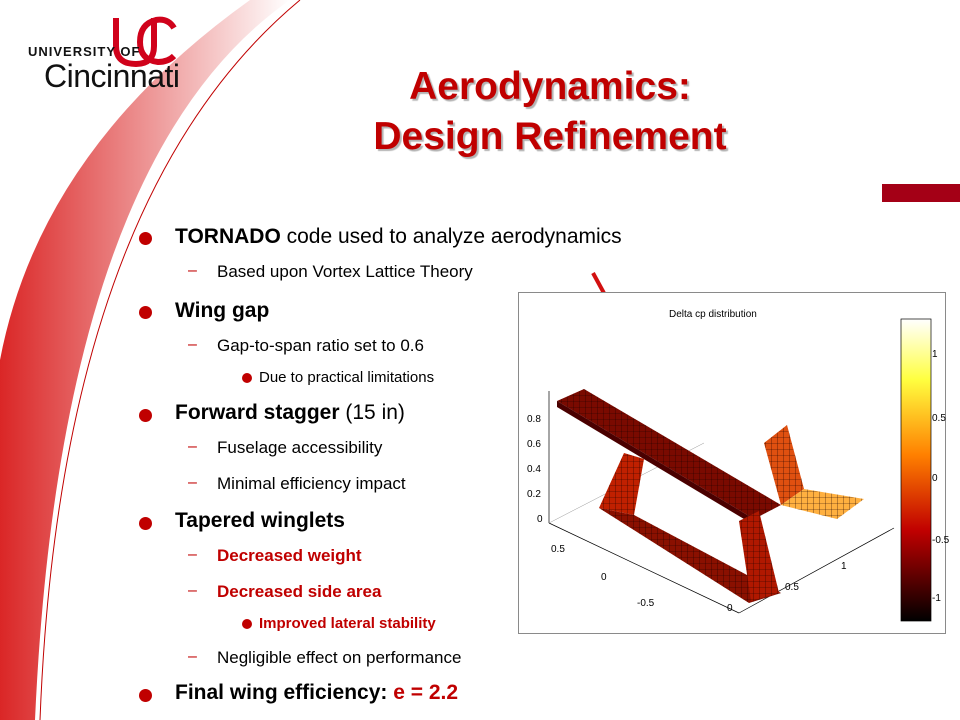 Image resolution: width=960 pixels, height=720 pixels. Describe the element at coordinates (550, 136) in the screenshot. I see `title-line-2: Design Refinement` at that location.